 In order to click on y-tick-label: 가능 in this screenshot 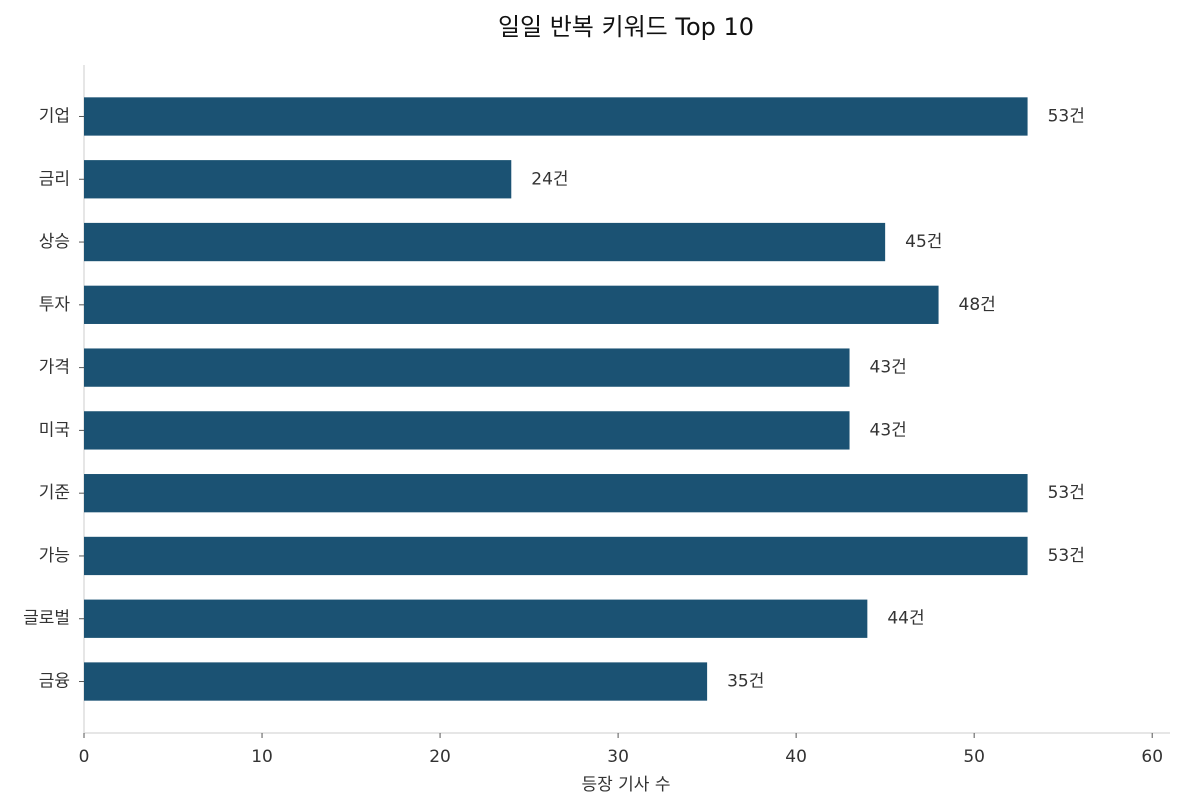, I will do `click(54, 556)`.